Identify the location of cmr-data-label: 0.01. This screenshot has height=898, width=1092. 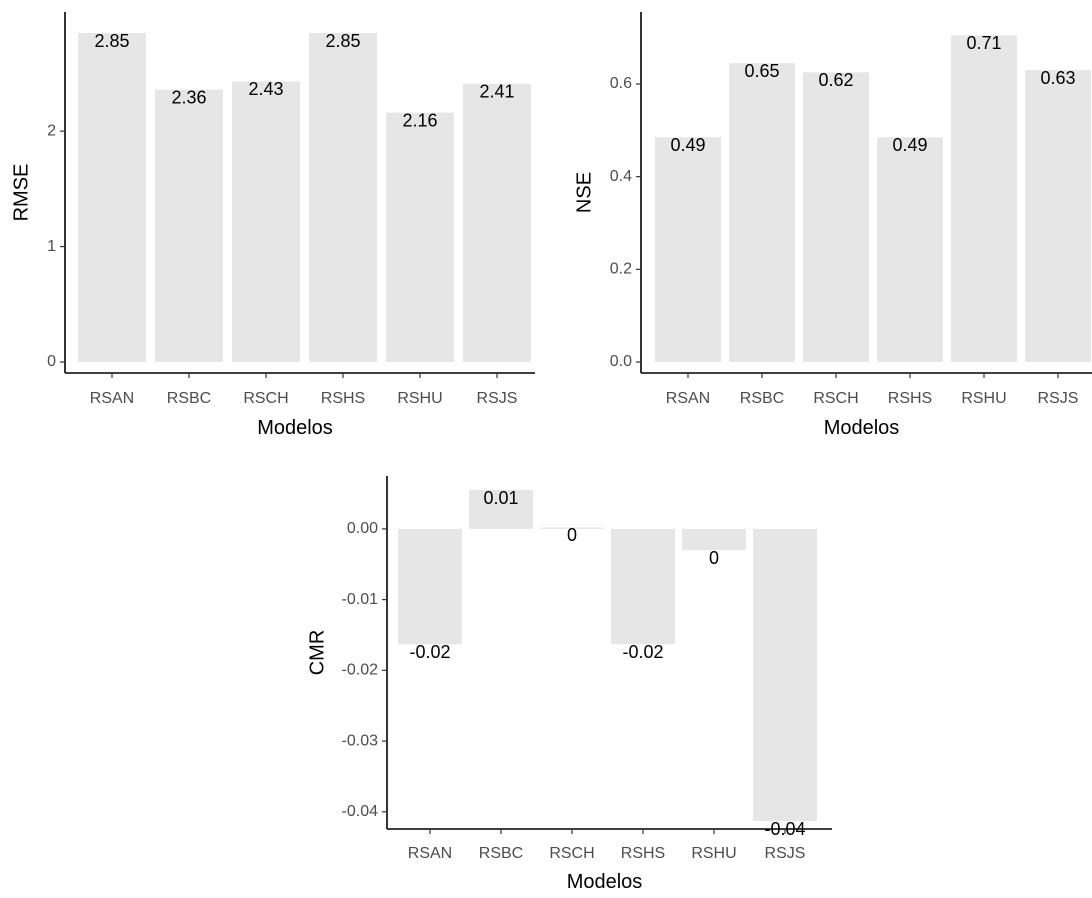
(500, 498).